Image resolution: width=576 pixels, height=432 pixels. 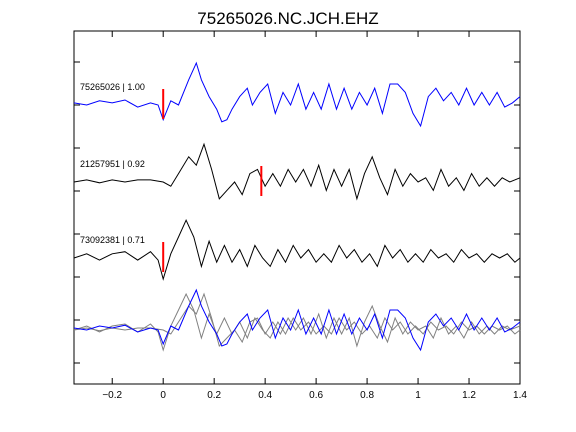 I want to click on x-tick-label: 0.2, so click(x=214, y=395).